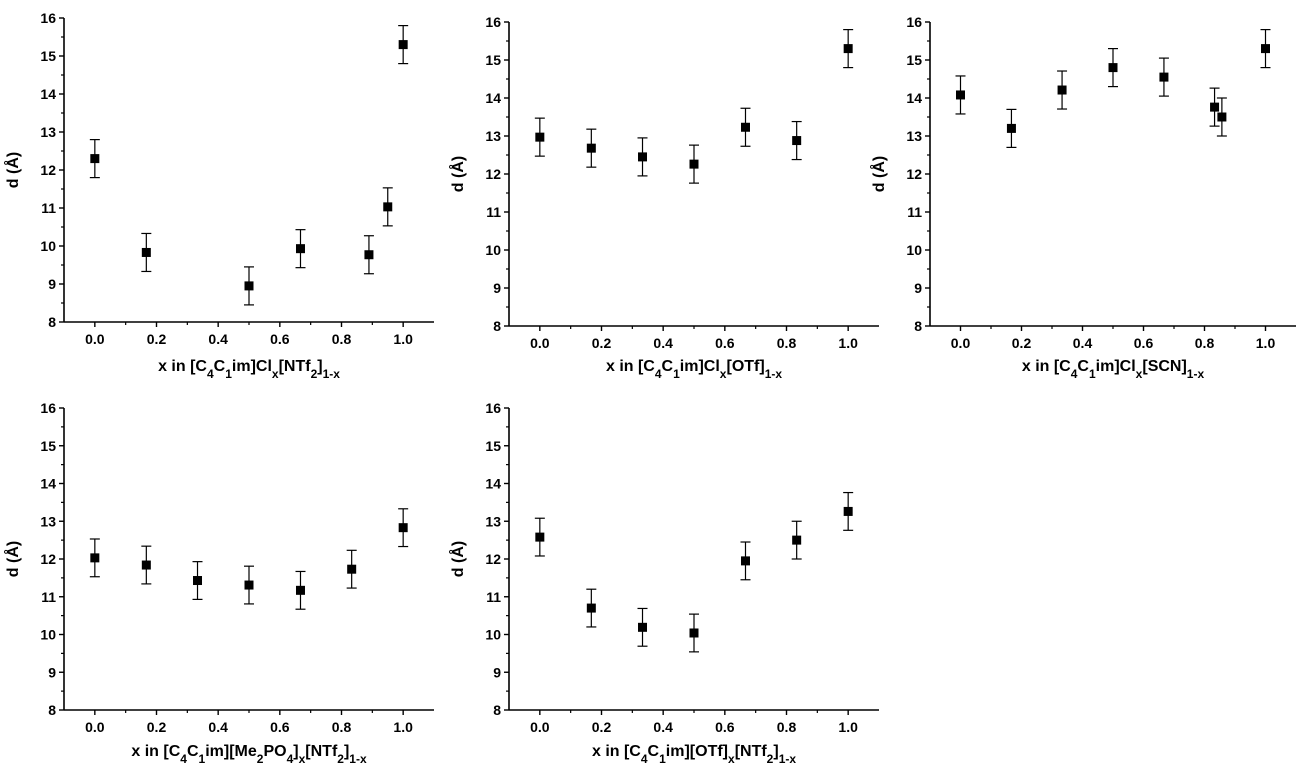  I want to click on chart-5-x-tick-label: 0.2, so click(602, 727).